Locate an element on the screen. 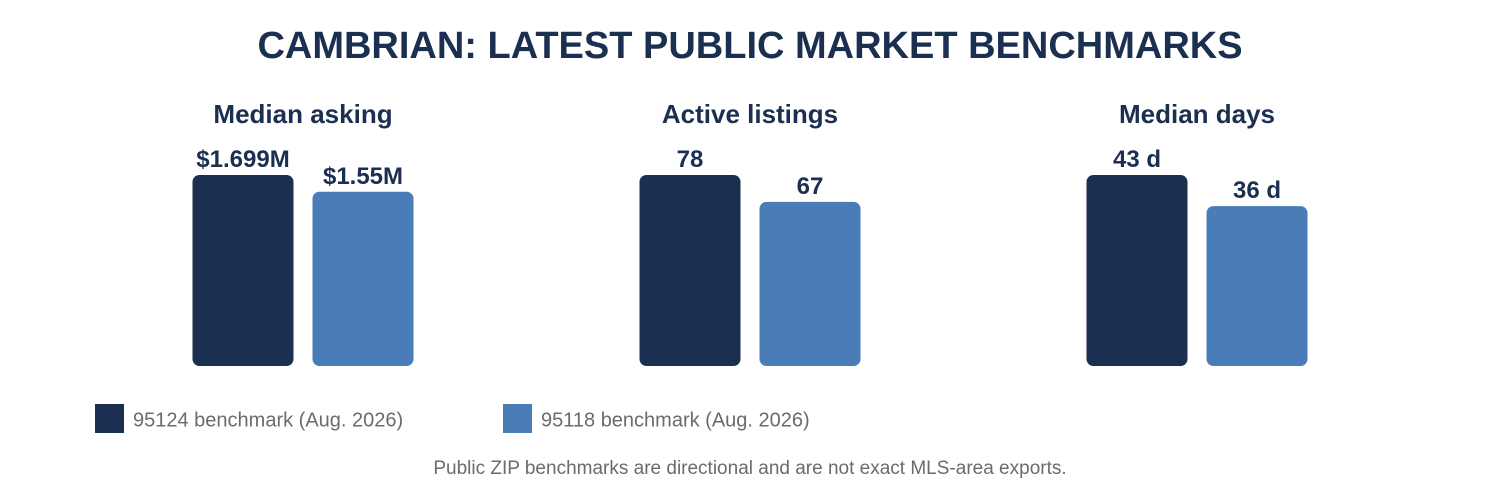 The image size is (1500, 500). panel-active-listings: Active listings 78 67 is located at coordinates (750, 232).